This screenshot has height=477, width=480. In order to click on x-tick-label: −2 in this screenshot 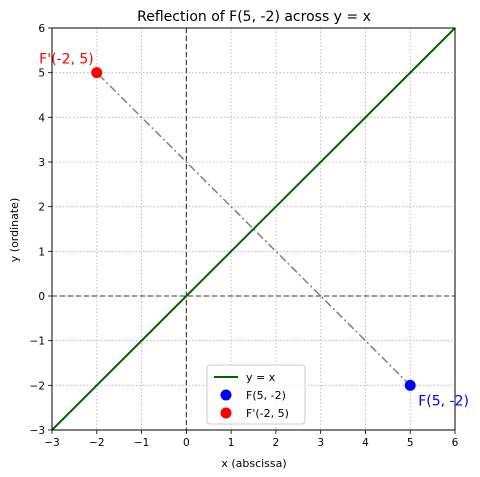, I will do `click(96, 443)`.